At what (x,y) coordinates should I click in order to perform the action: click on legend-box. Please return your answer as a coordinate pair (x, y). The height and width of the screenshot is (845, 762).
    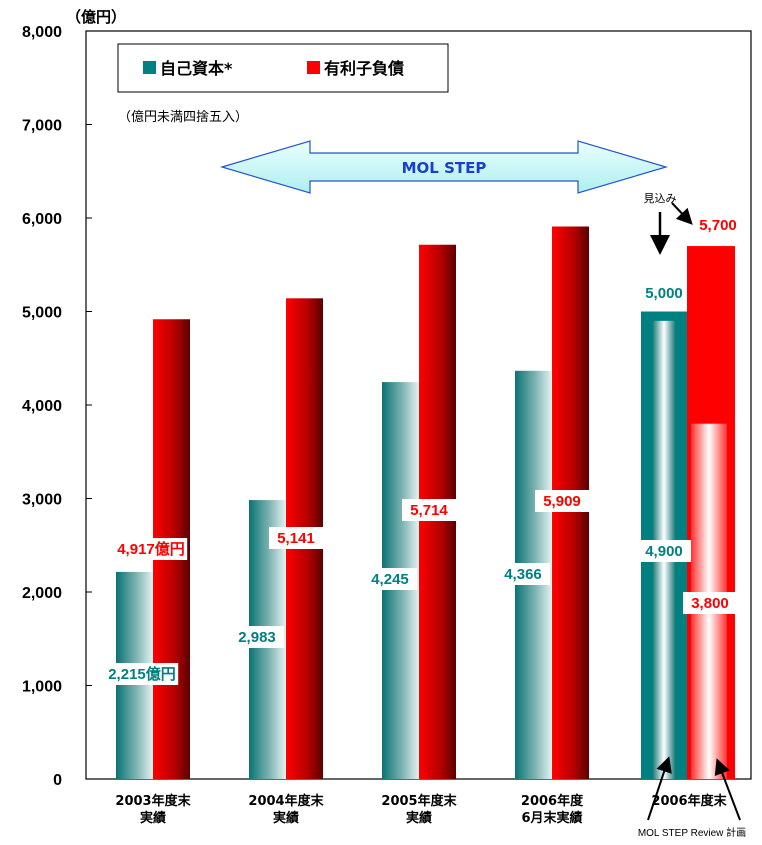
    Looking at the image, I should click on (283, 68).